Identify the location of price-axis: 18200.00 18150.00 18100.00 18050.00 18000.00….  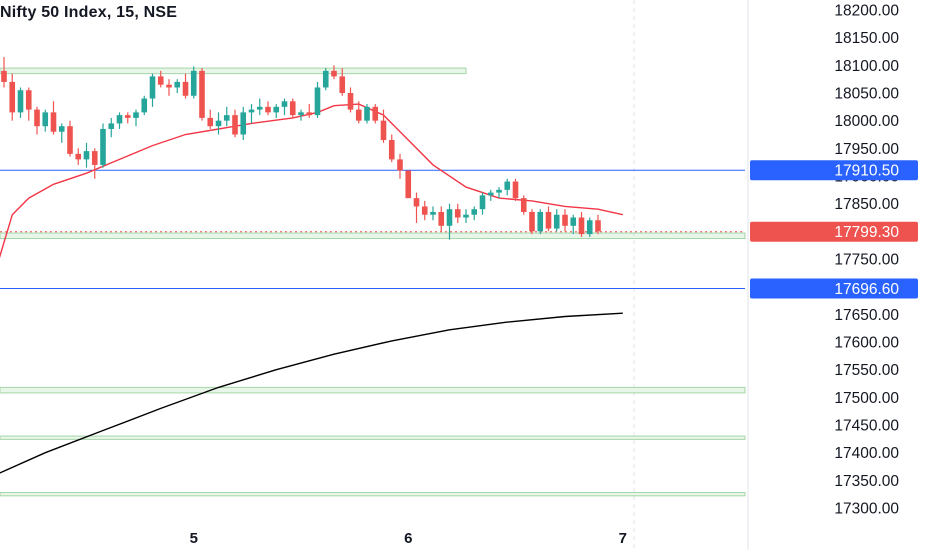
(866, 260).